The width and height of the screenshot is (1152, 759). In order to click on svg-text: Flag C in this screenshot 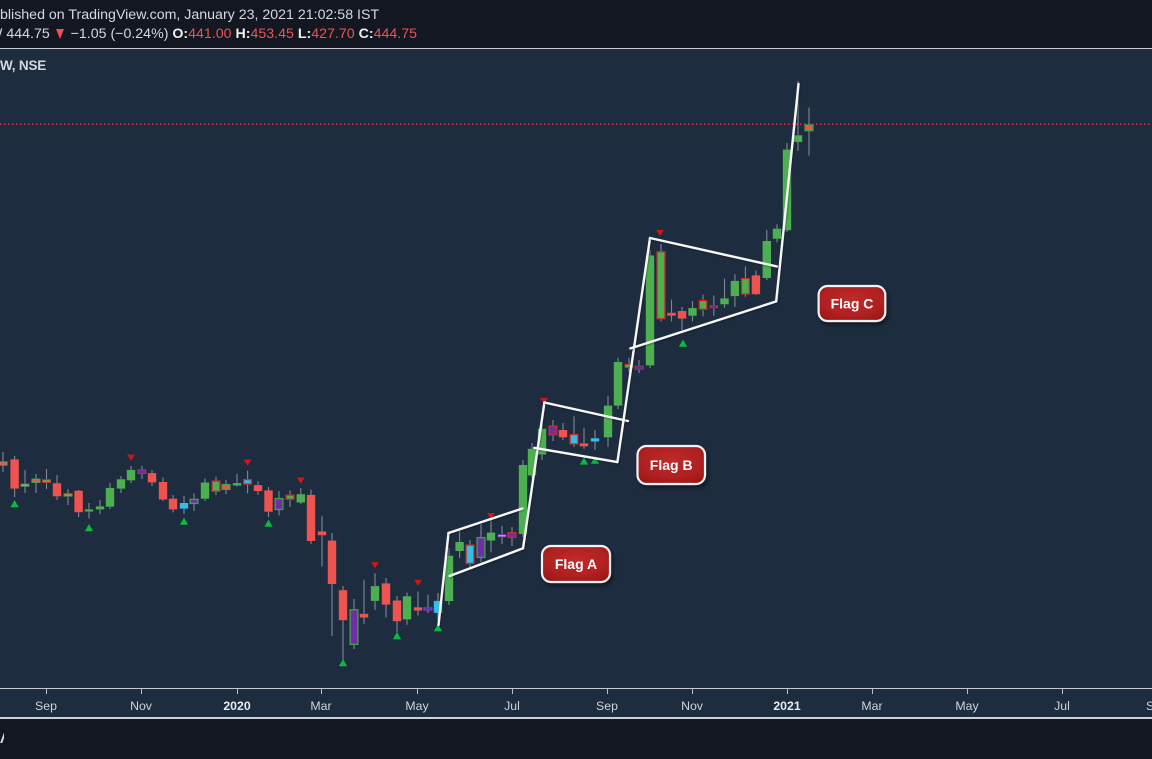, I will do `click(852, 304)`.